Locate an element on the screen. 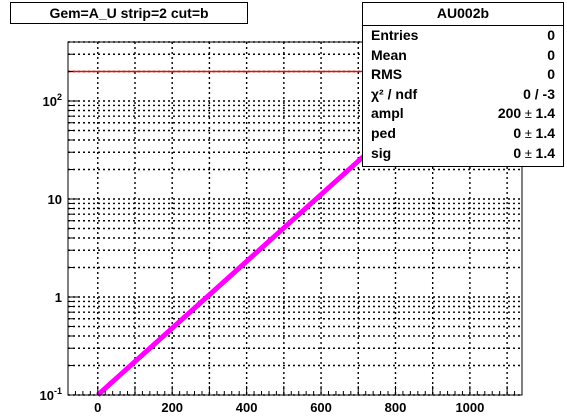  stats-label: Entries is located at coordinates (395, 35).